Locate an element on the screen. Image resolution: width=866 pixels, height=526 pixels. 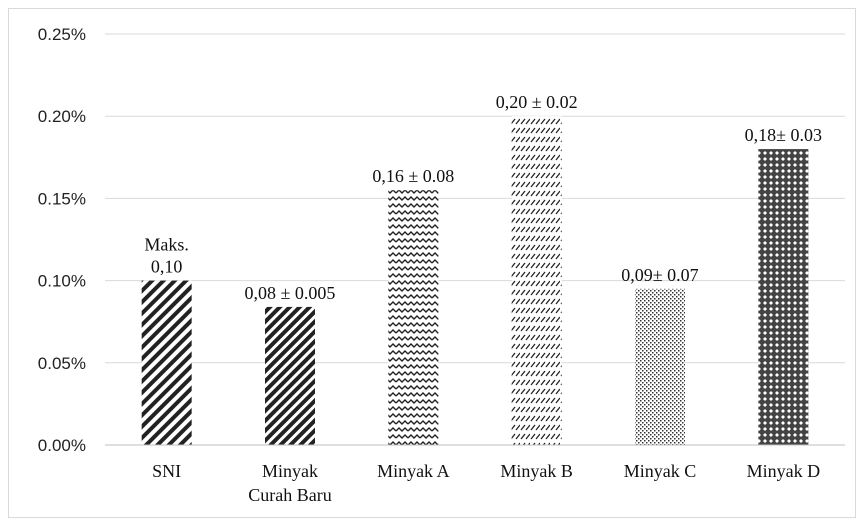
y-tick-label: 0.15% is located at coordinates (62, 198).